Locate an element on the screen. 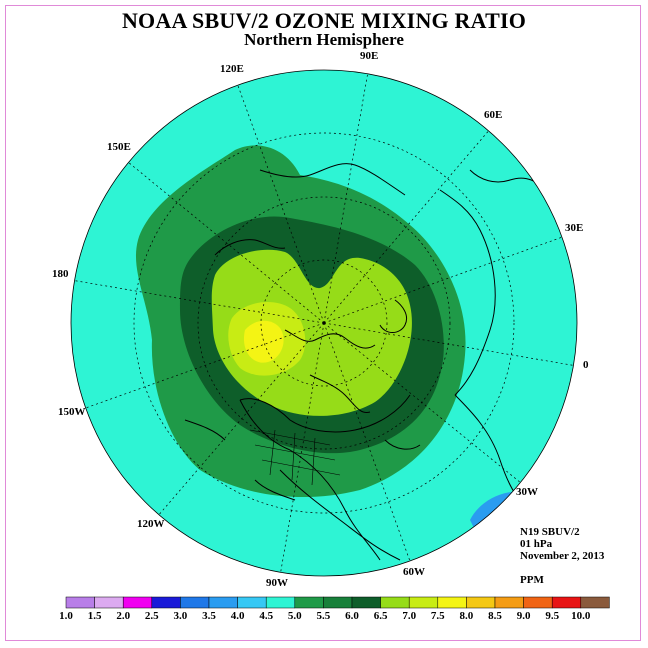  satellite-label: N19 SBUV/2 is located at coordinates (550, 532).